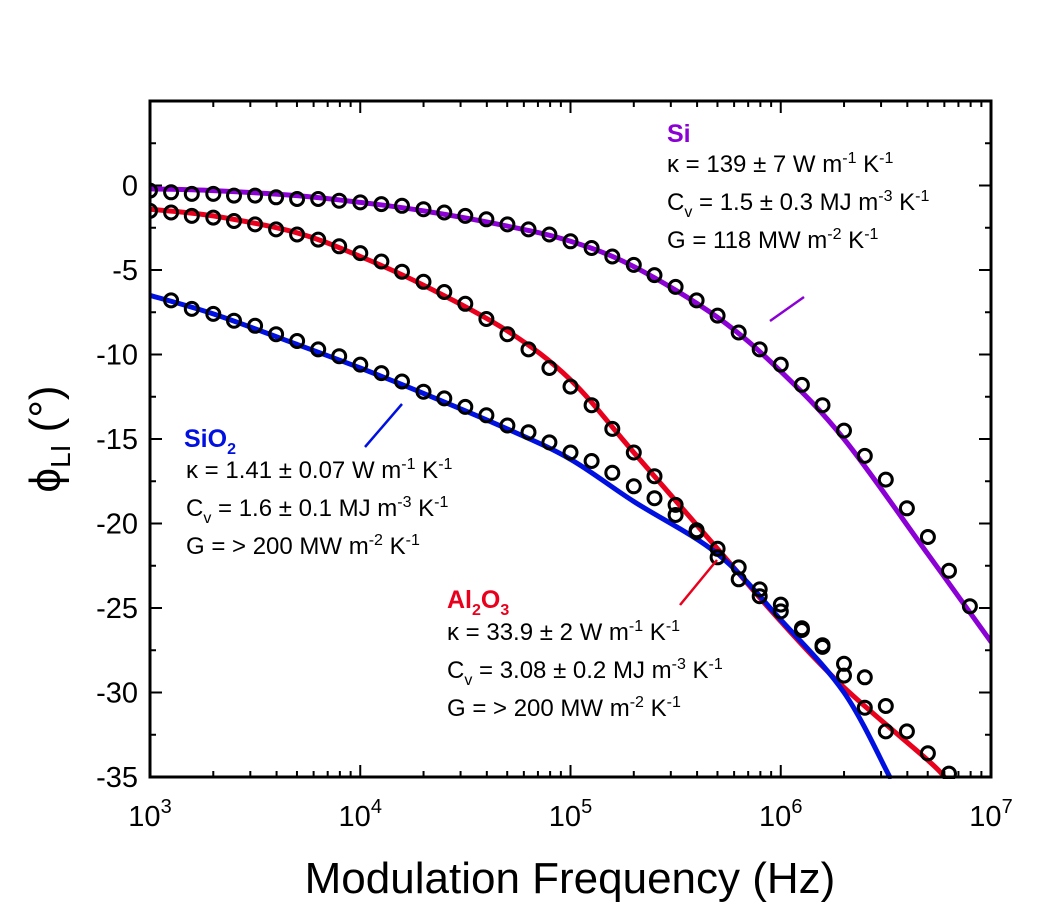 This screenshot has width=1050, height=915. Describe the element at coordinates (117, 525) in the screenshot. I see `y-tick-label: -20` at that location.